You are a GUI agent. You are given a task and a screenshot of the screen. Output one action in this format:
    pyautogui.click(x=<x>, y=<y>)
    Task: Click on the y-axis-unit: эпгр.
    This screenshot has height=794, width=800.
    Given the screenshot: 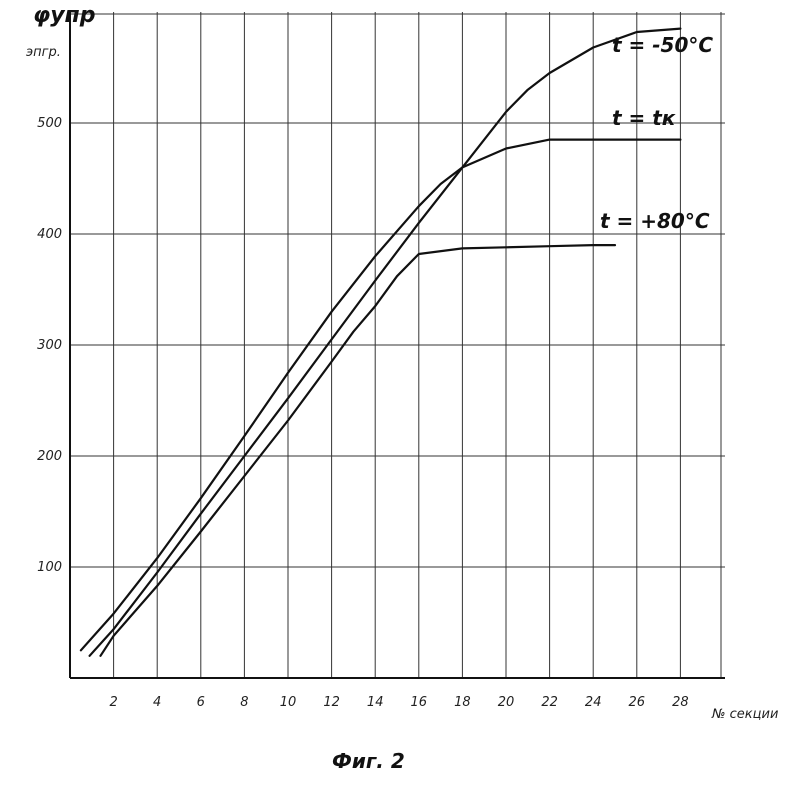 What is the action you would take?
    pyautogui.click(x=43, y=52)
    